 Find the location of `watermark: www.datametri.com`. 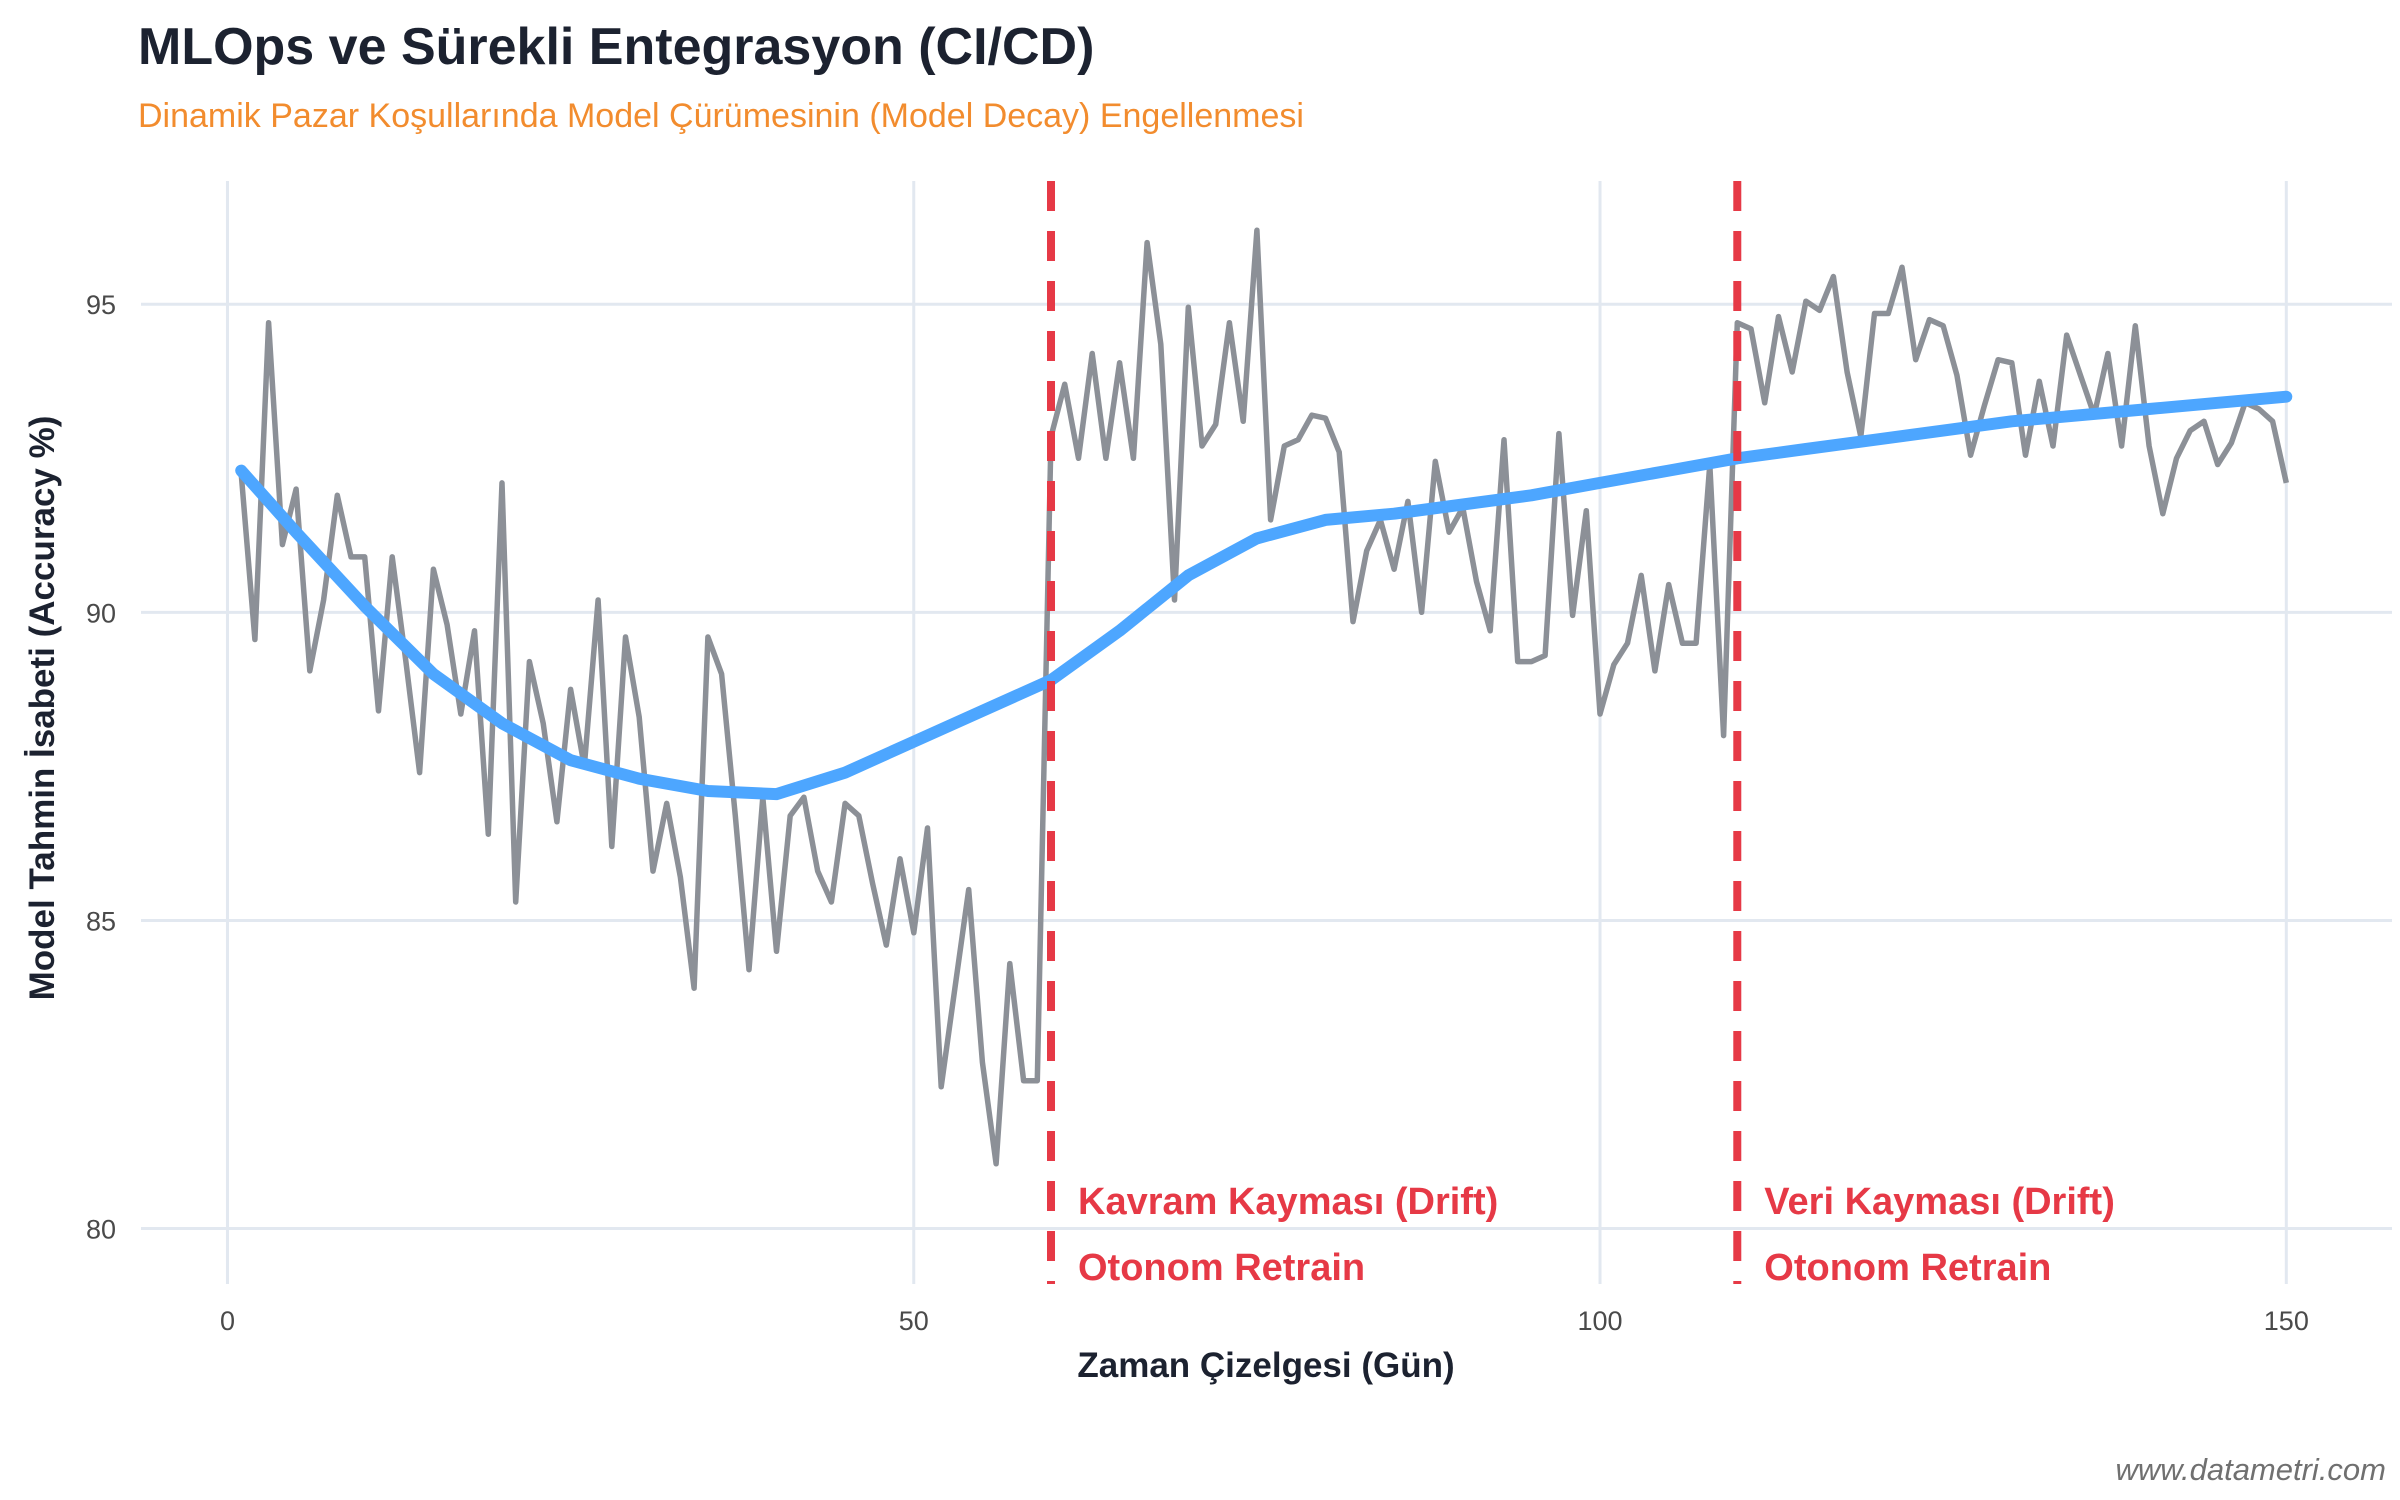

watermark: www.datametri.com is located at coordinates (2251, 1469).